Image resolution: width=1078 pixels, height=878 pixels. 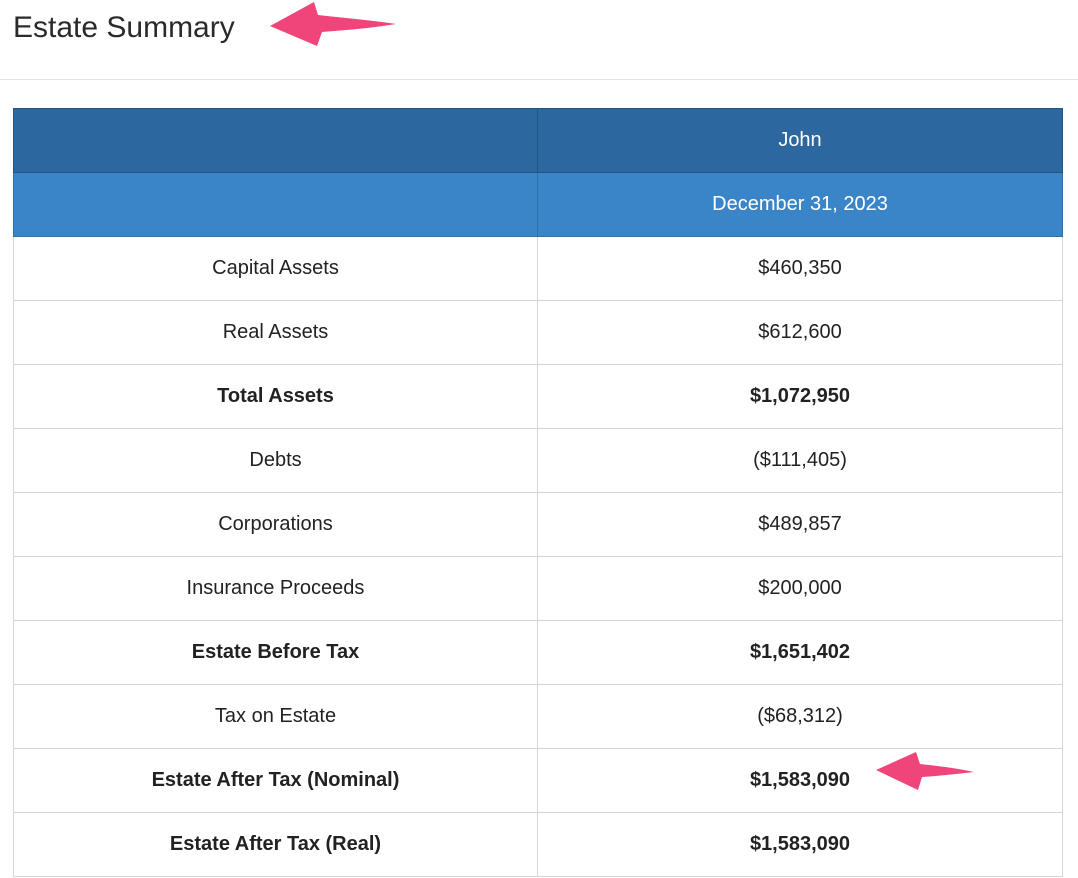 What do you see at coordinates (333, 24) in the screenshot?
I see `annotation-arrow-title-icon` at bounding box center [333, 24].